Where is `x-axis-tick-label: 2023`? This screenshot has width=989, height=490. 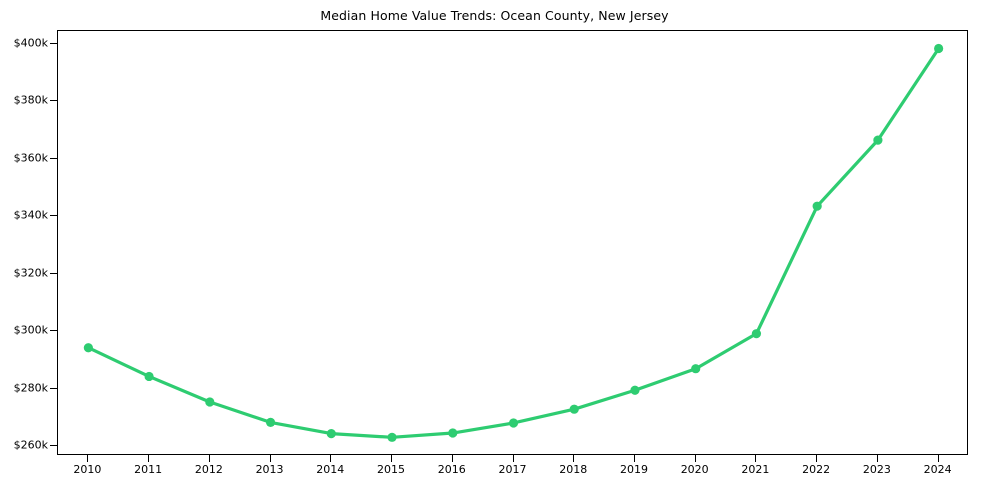
x-axis-tick-label: 2023 is located at coordinates (876, 469).